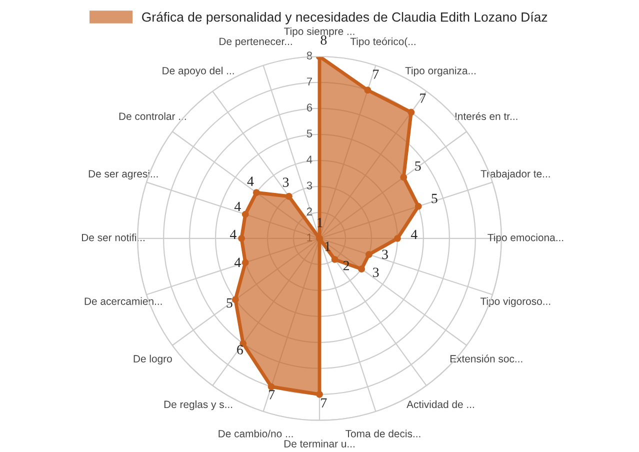 Image resolution: width=639 pixels, height=452 pixels. I want to click on data-label: 6, so click(240, 349).